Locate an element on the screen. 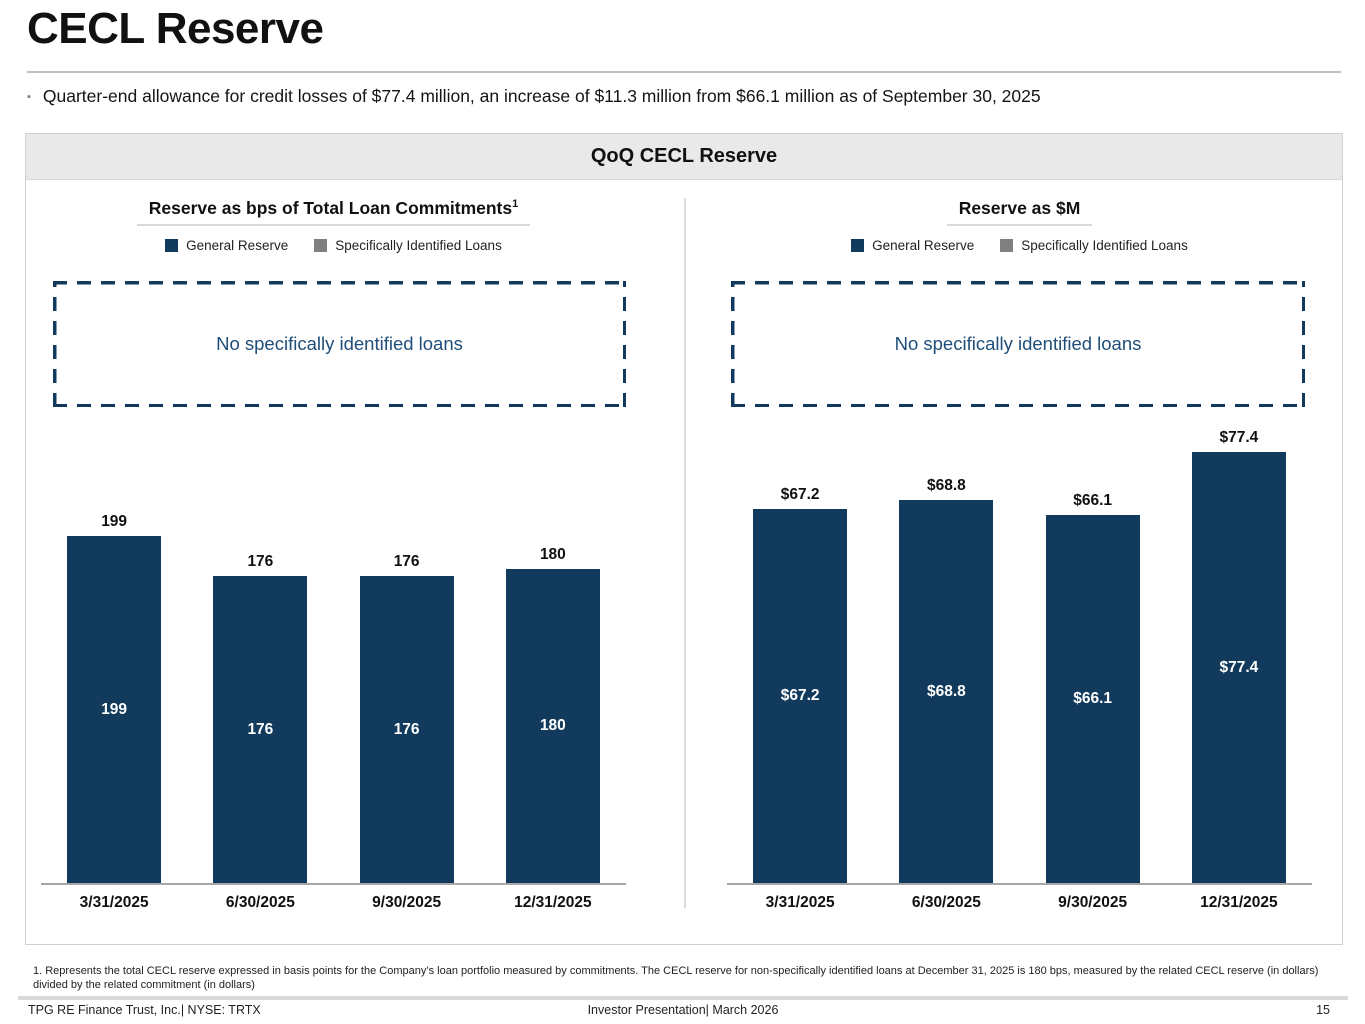 The height and width of the screenshot is (1024, 1365). chart-title: Reserve as $M is located at coordinates (1019, 212).